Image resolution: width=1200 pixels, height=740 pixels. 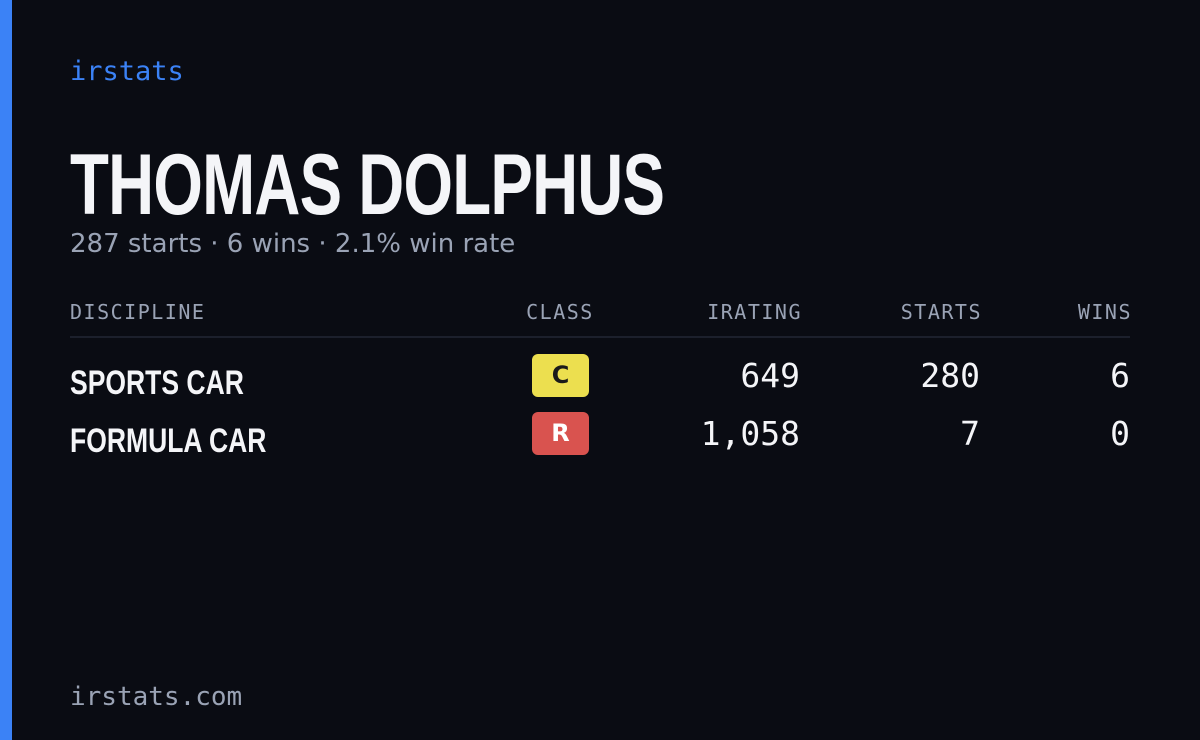 What do you see at coordinates (600, 337) in the screenshot?
I see `divider` at bounding box center [600, 337].